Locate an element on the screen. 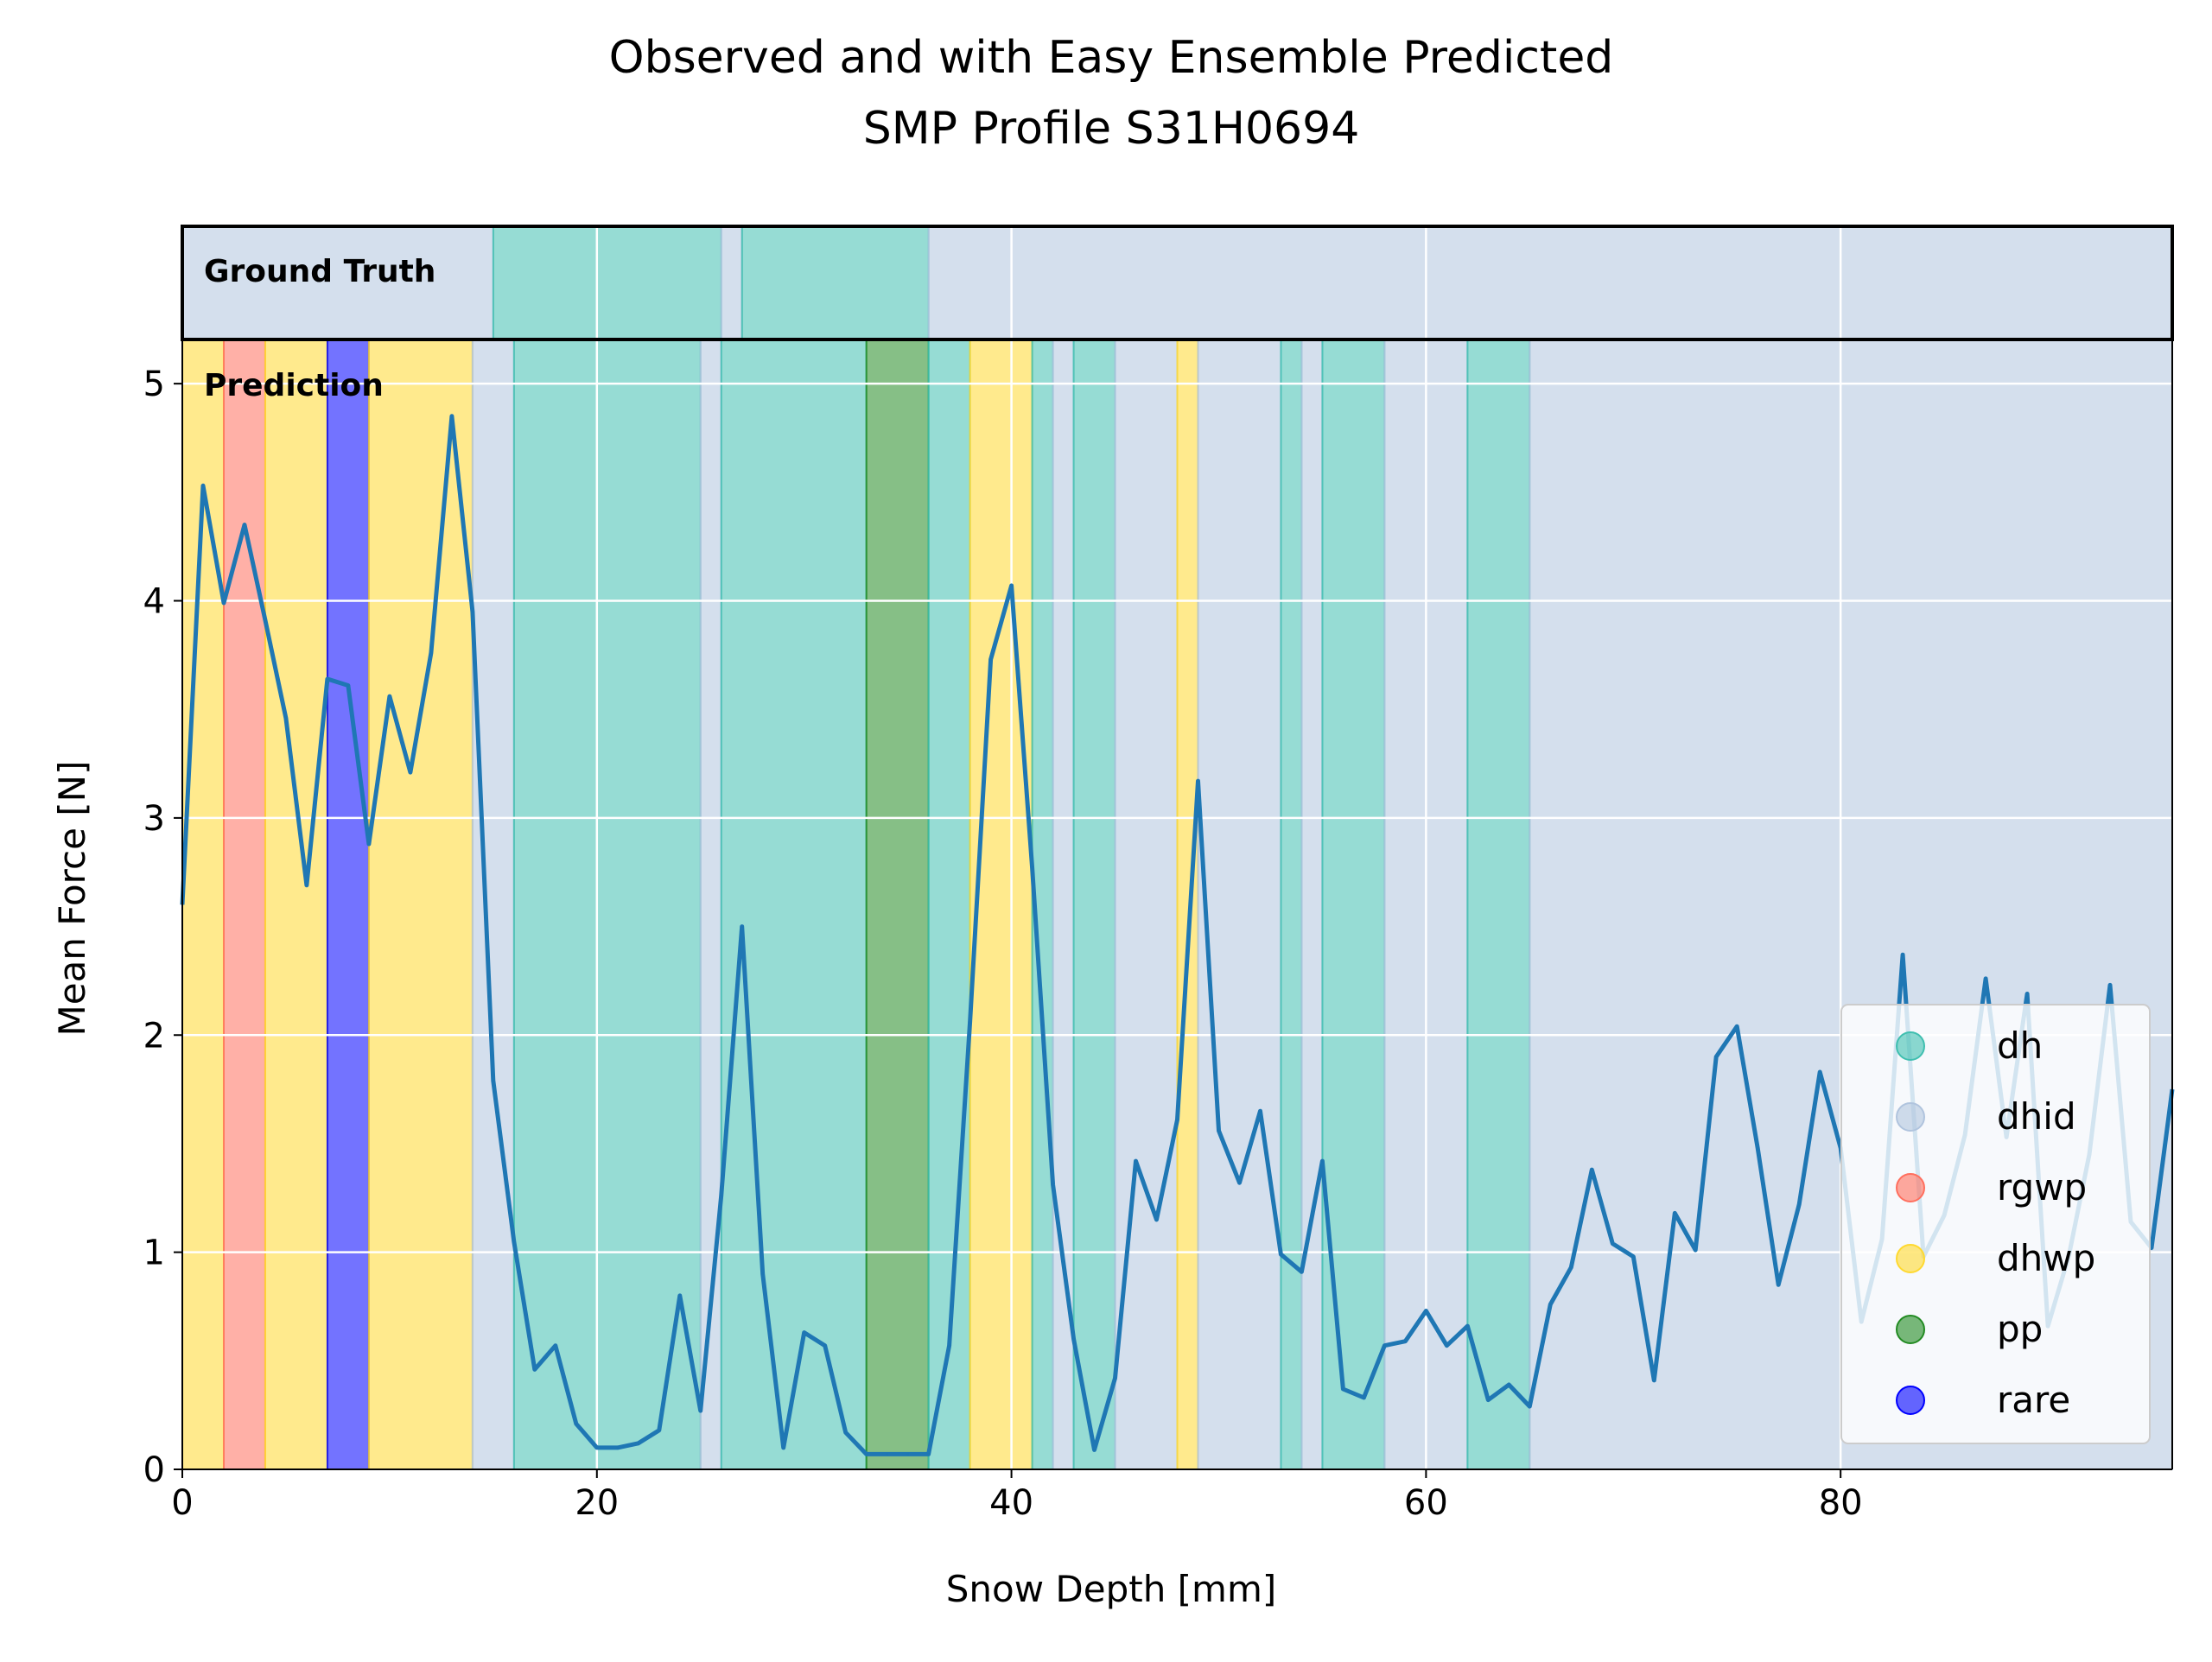 The width and height of the screenshot is (2212, 1662). y-tick-label-4: 4 is located at coordinates (154, 602).